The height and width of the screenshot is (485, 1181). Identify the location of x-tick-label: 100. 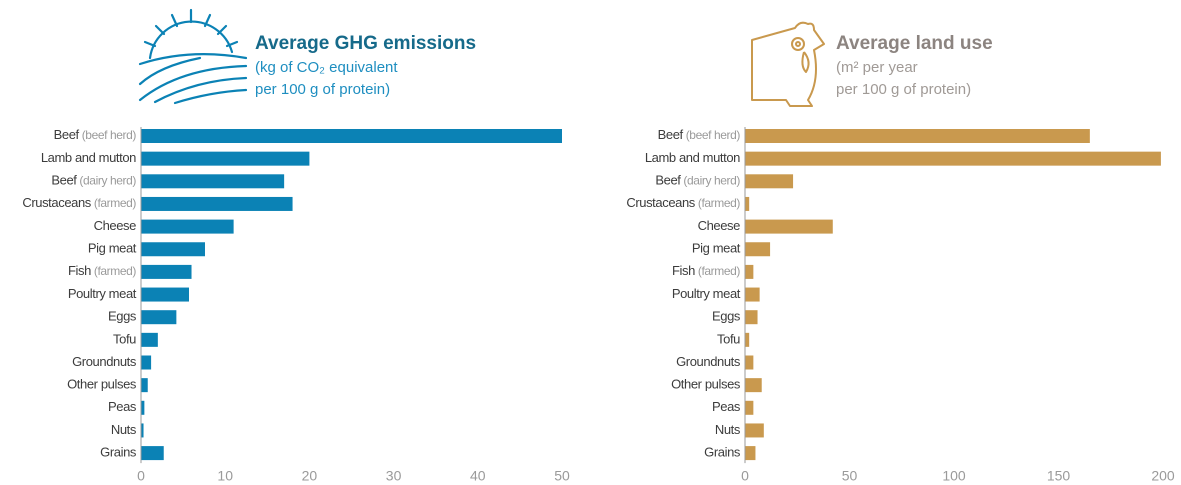
(954, 476).